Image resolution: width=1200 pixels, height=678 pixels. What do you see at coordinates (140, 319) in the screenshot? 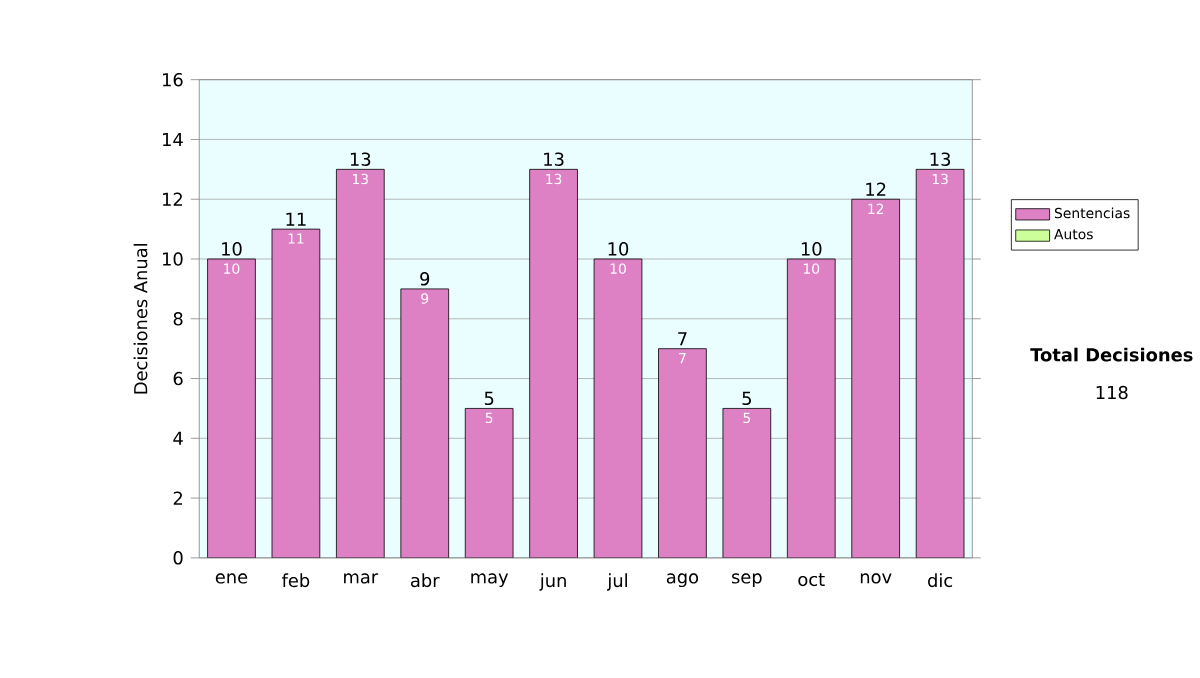
I see `y-axis-title: Decisiones Anual` at bounding box center [140, 319].